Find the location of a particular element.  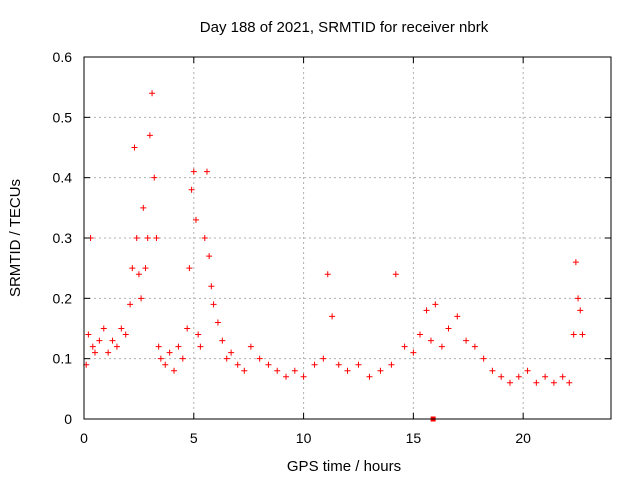

y-tick-label: 0.6 is located at coordinates (63, 57).